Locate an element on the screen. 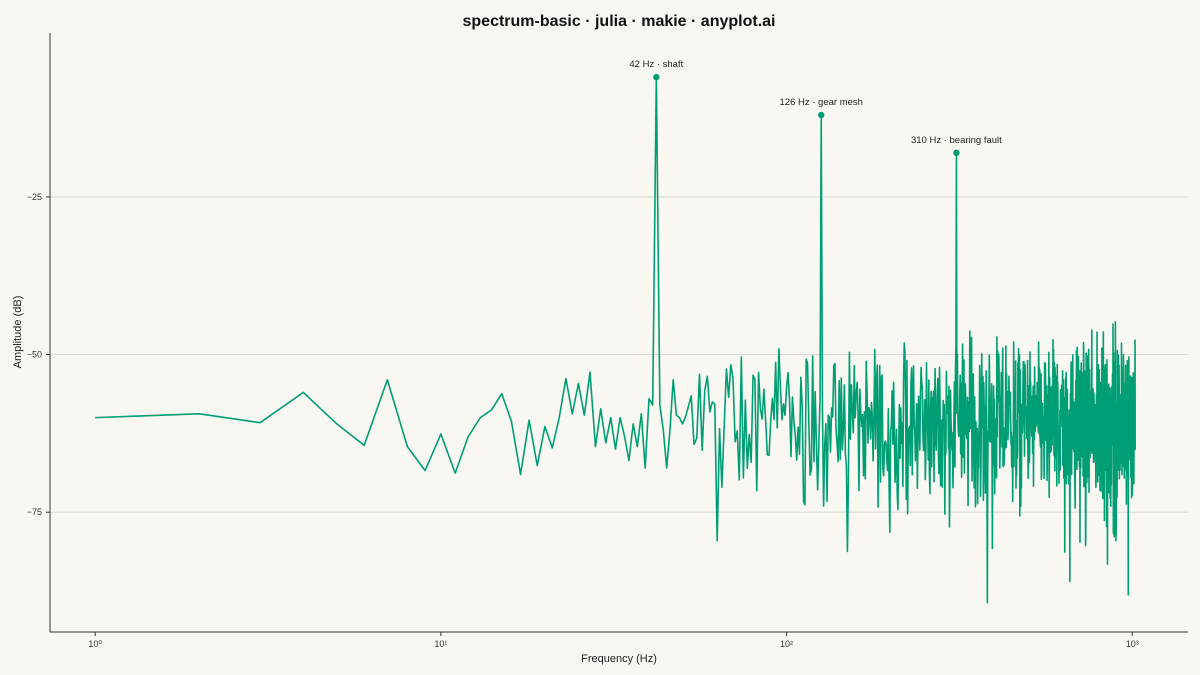 Image resolution: width=1200 pixels, height=675 pixels. x-axis-label: Frequency (Hz) is located at coordinates (619, 659).